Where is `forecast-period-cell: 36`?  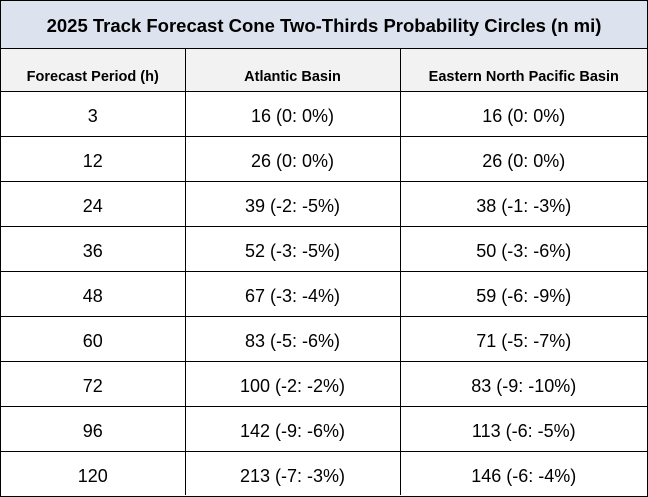 forecast-period-cell: 36 is located at coordinates (93, 249).